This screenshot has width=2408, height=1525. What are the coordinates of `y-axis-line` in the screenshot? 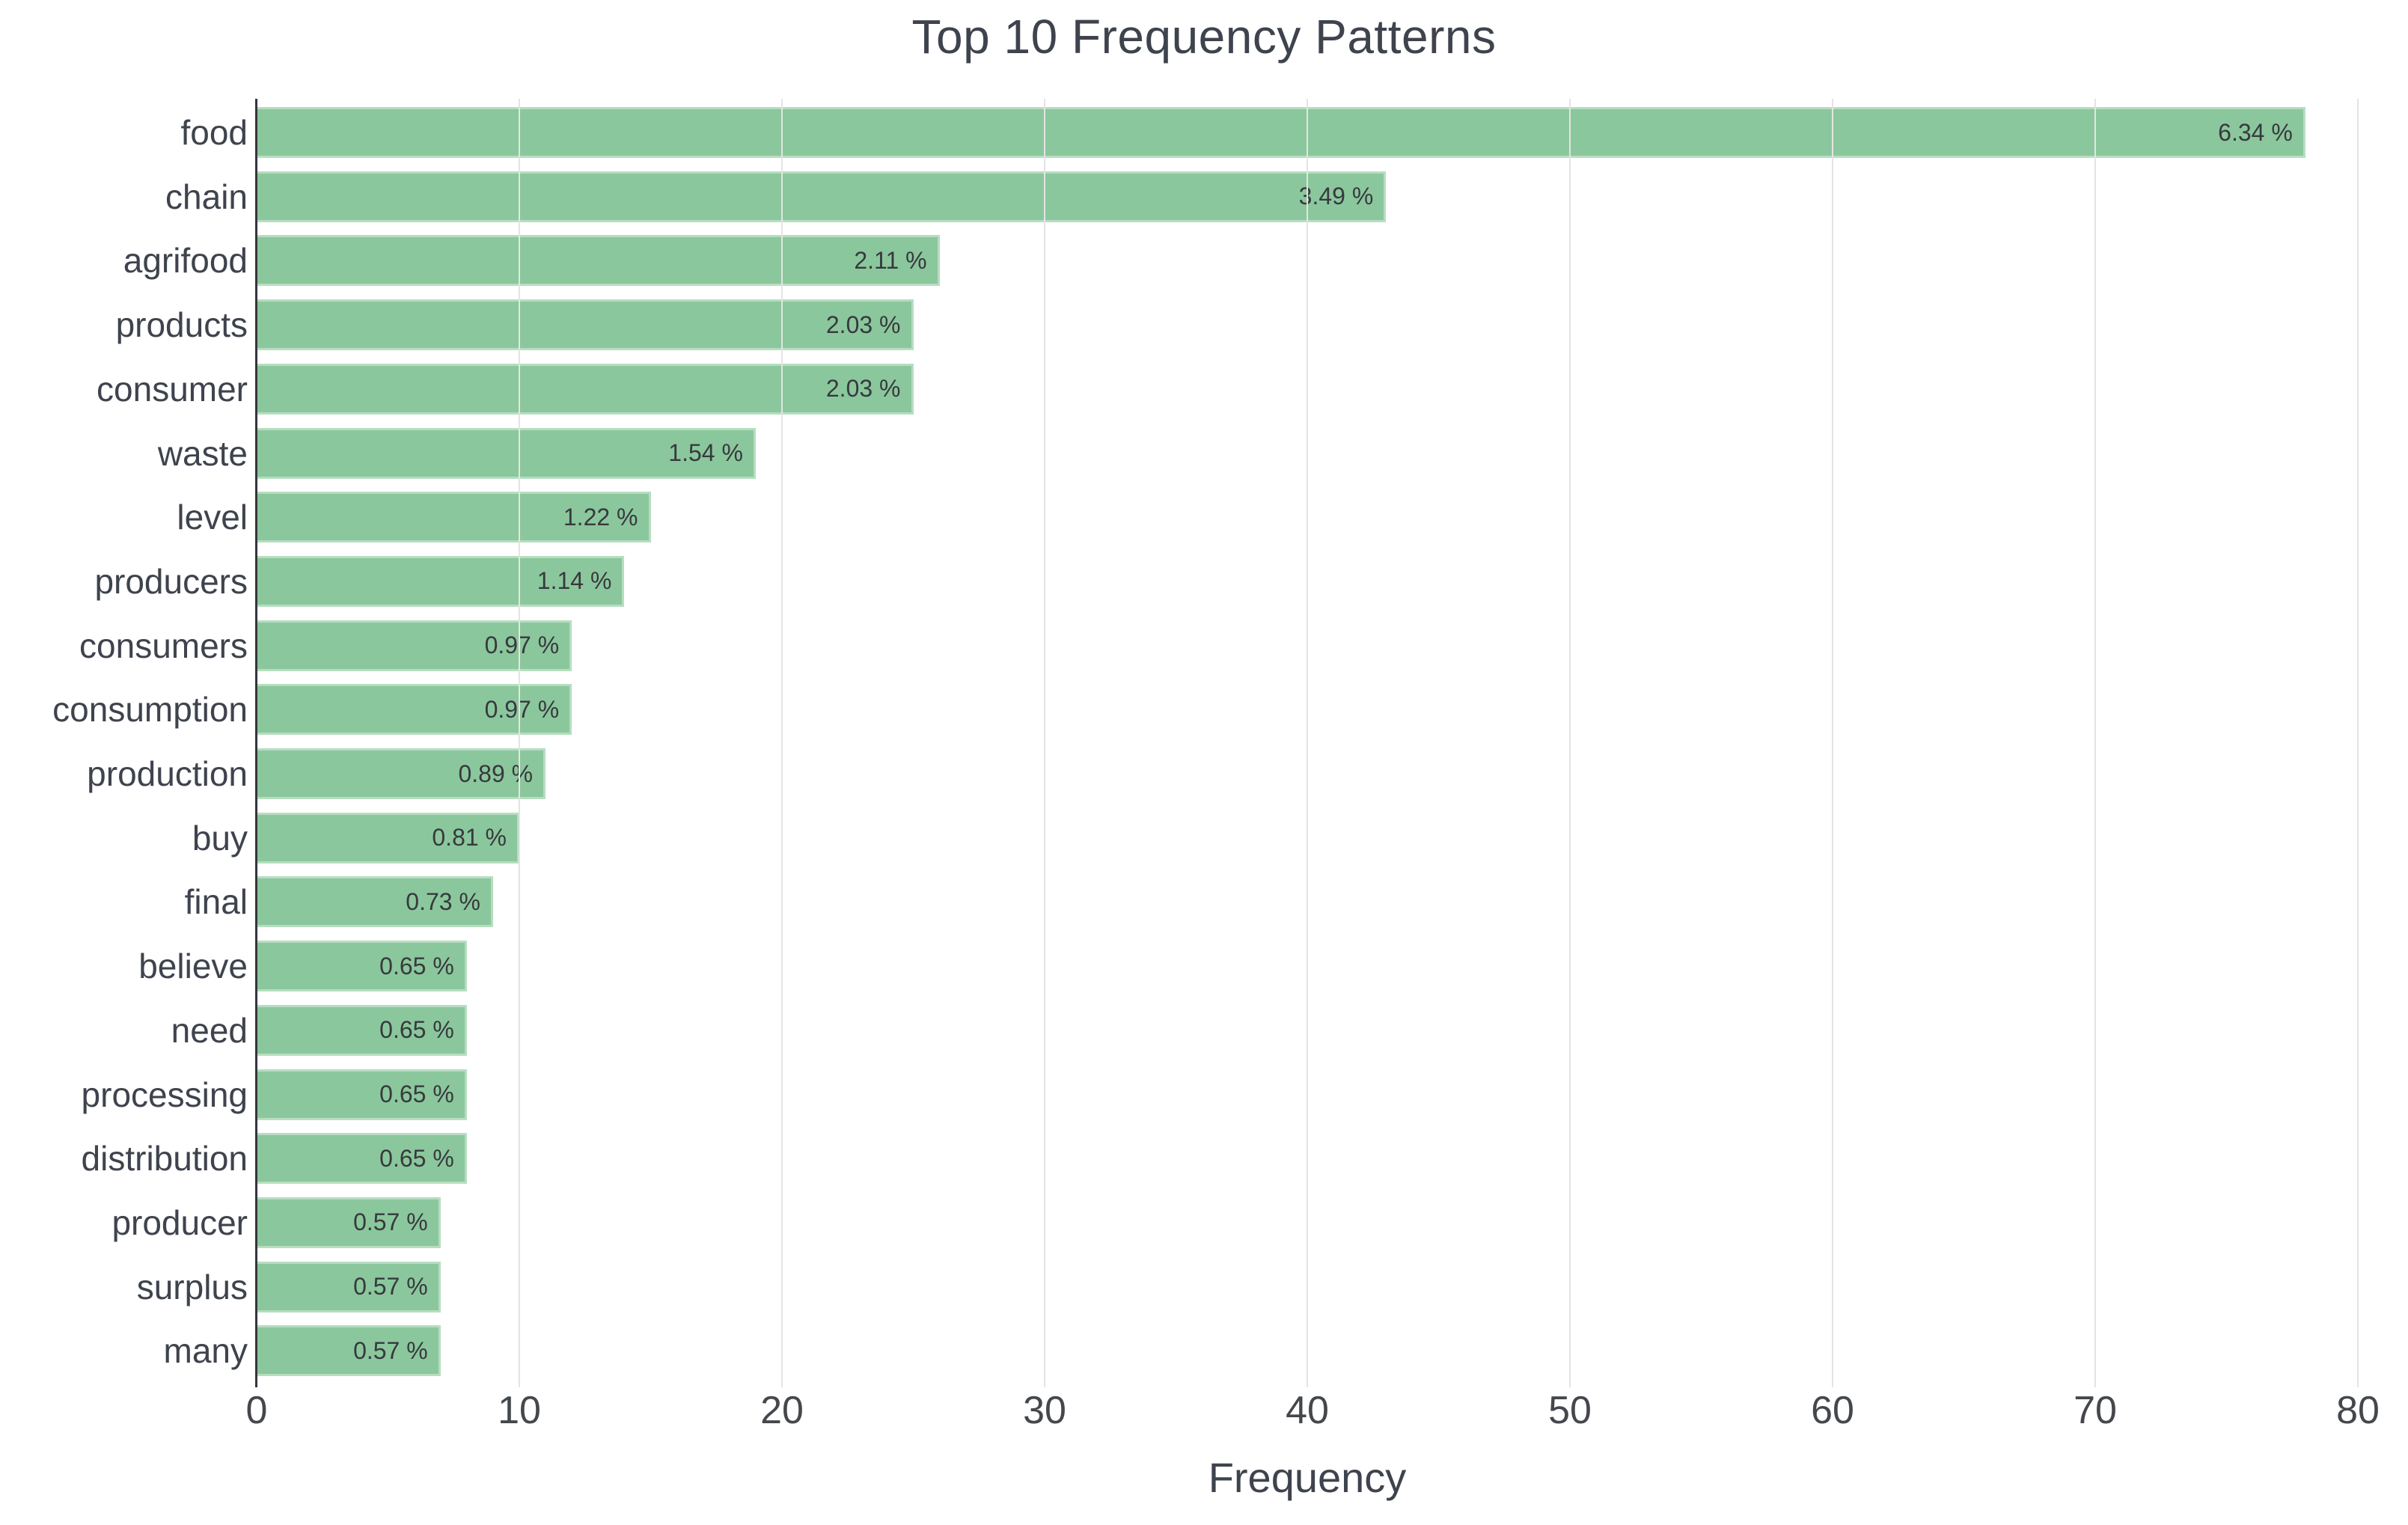 It's located at (256, 743).